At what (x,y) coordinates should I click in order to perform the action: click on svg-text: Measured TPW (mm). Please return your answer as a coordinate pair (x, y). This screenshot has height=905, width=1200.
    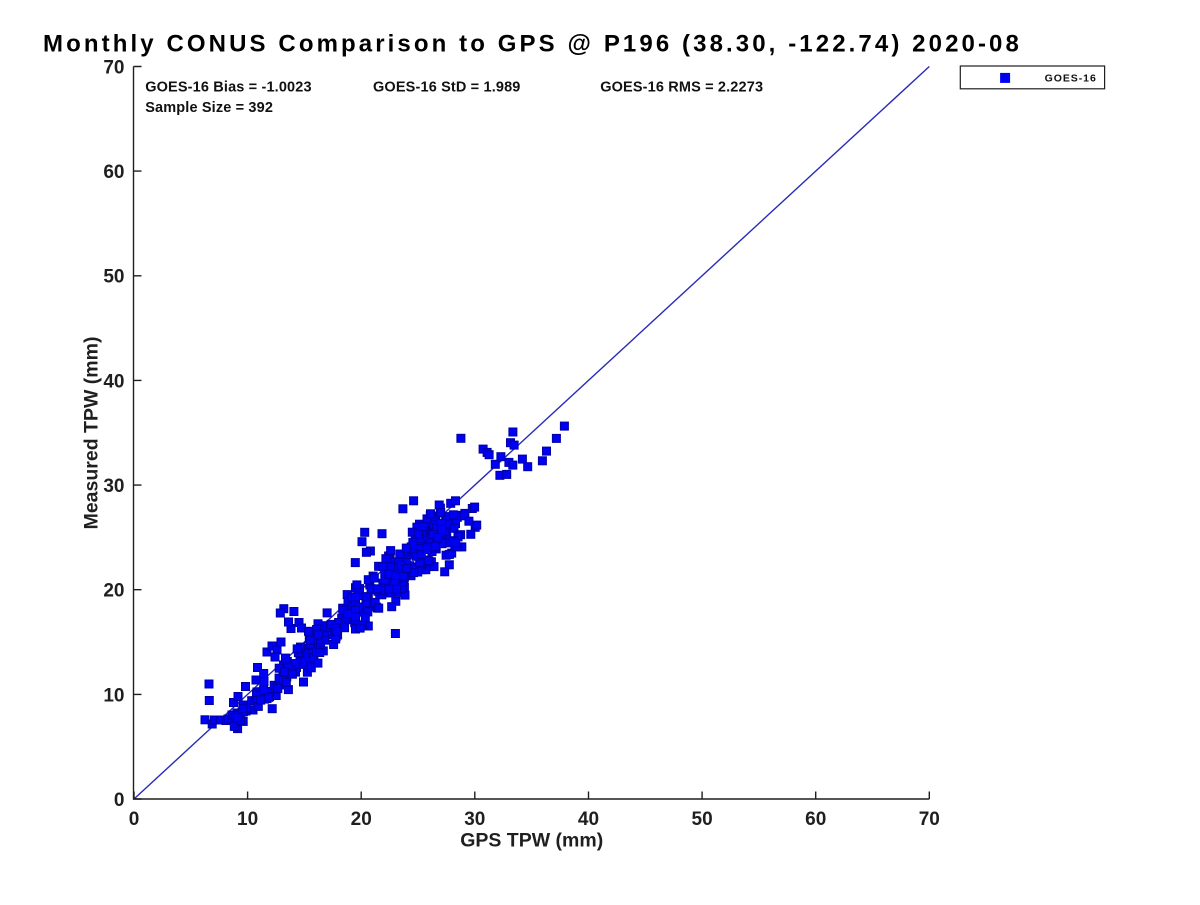
    Looking at the image, I should click on (91, 433).